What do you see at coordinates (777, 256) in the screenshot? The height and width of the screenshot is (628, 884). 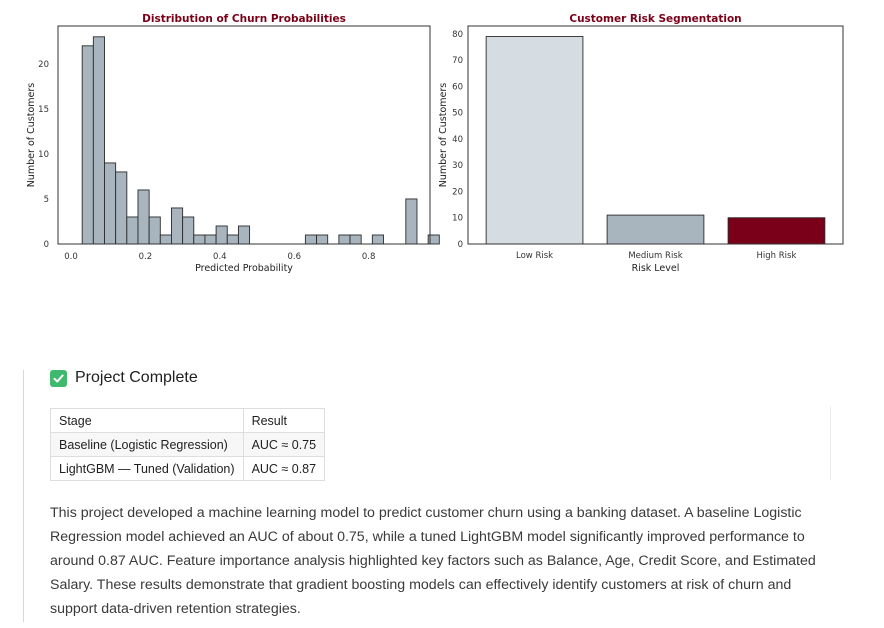 I see `x-tick-label: High Risk` at bounding box center [777, 256].